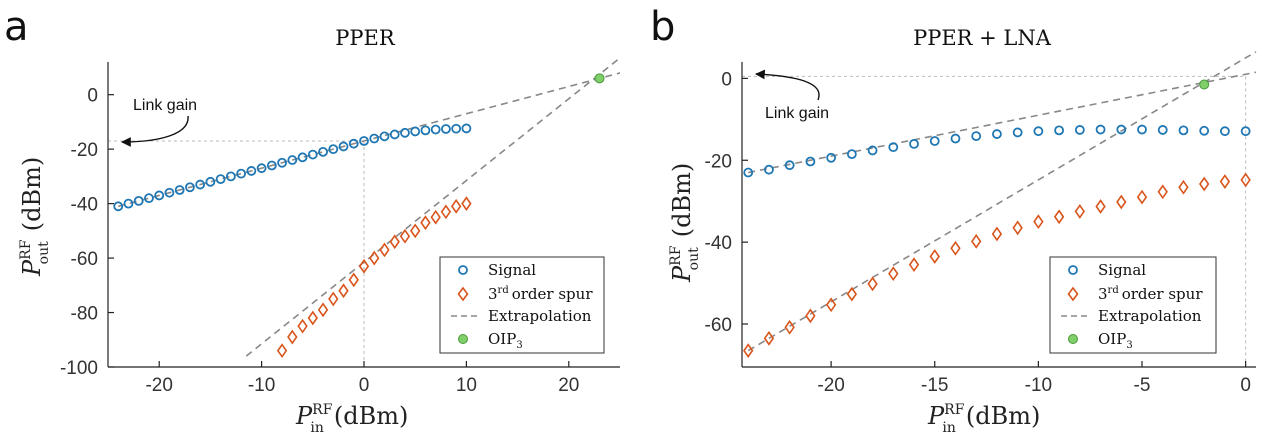  Describe the element at coordinates (84, 259) in the screenshot. I see `y-tick-label-a: -60` at that location.